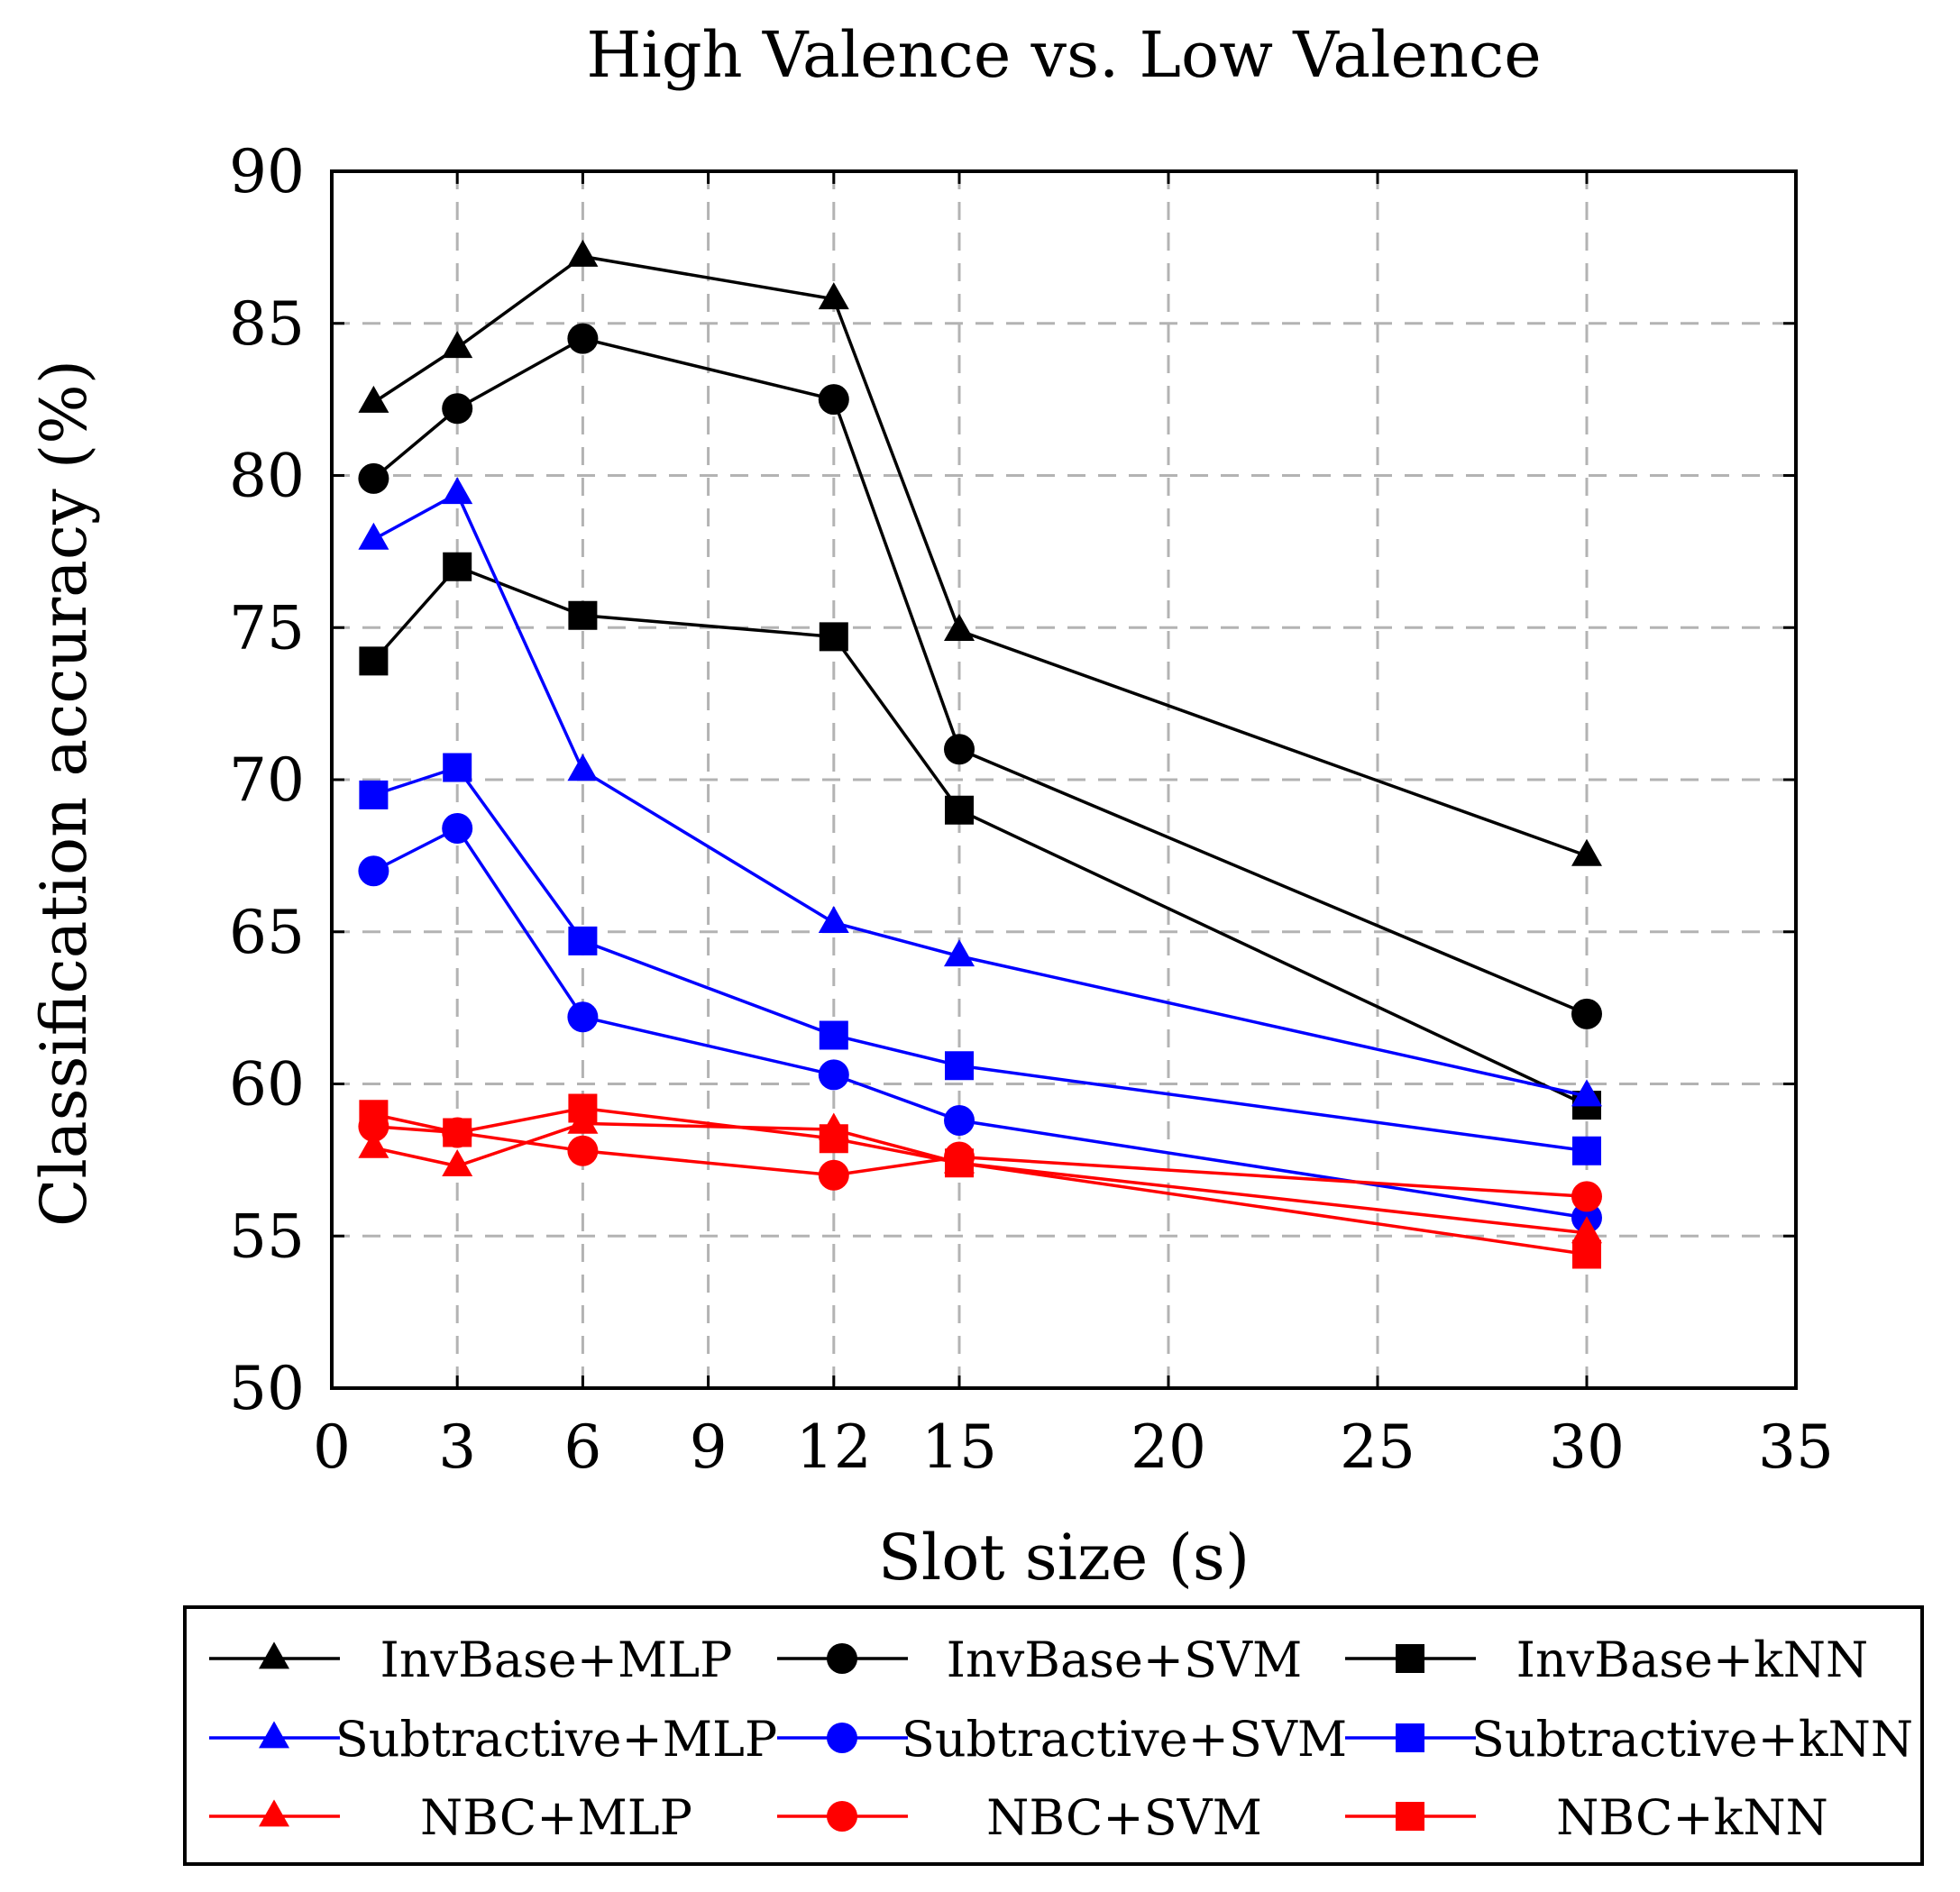 The height and width of the screenshot is (1892, 1960). I want to click on legend-item: InvBase+kNN, so click(1606, 1660).